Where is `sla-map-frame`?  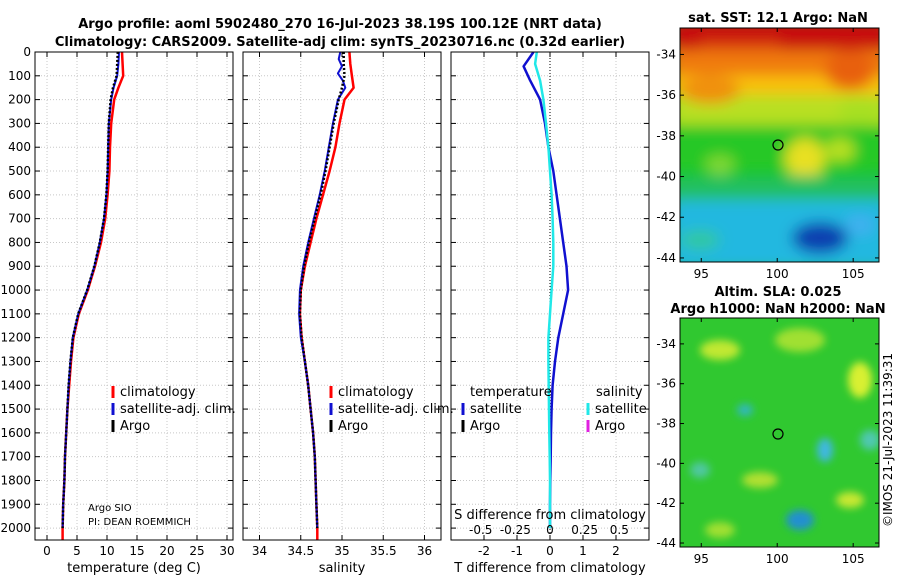 sla-map-frame is located at coordinates (779, 432).